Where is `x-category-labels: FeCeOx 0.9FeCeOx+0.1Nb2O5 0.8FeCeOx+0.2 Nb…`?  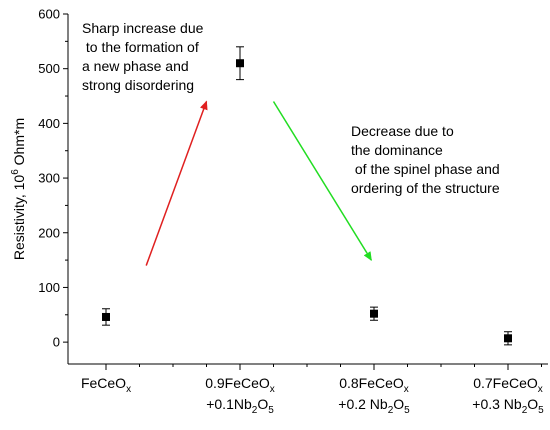
x-category-labels: FeCeOx 0.9FeCeOx+0.1Nb2O5 0.8FeCeOx+0.2 Nb… is located at coordinates (312, 395).